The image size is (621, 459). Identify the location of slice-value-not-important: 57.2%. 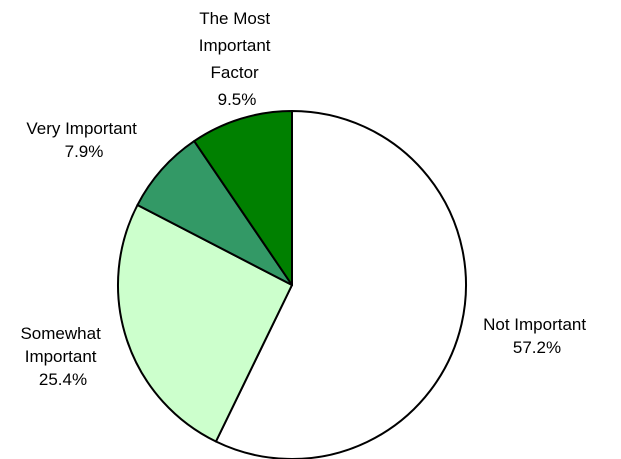
(537, 347).